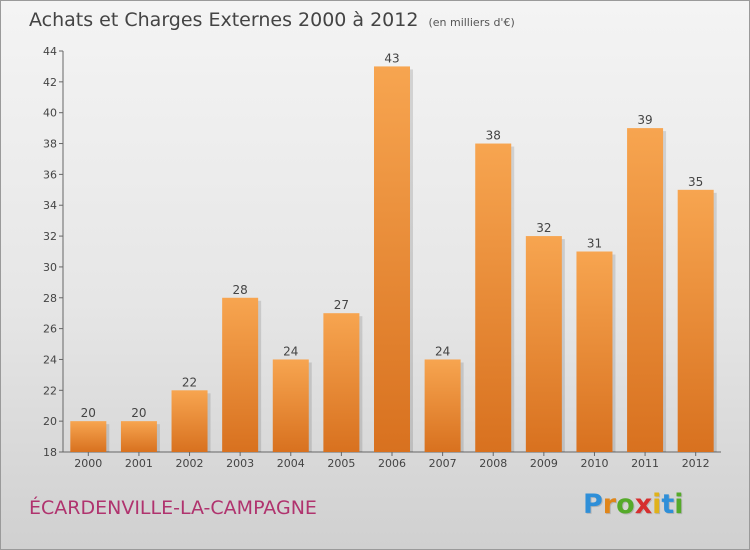  I want to click on bar-2007, so click(442, 405).